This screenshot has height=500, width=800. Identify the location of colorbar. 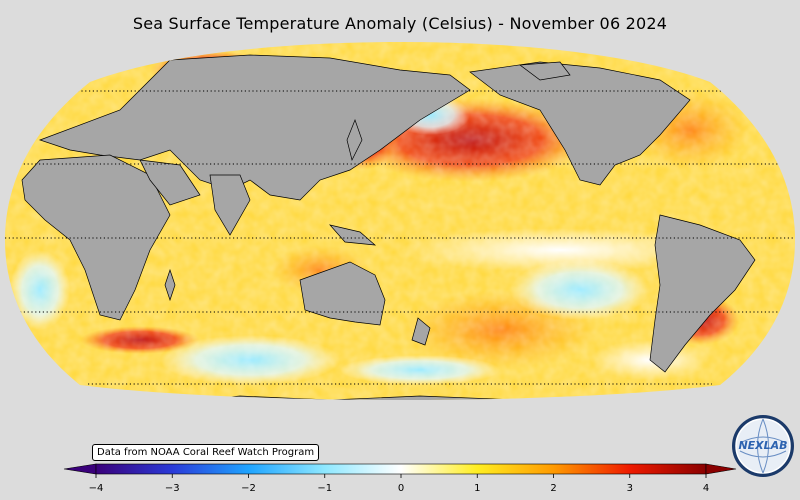
(400, 470).